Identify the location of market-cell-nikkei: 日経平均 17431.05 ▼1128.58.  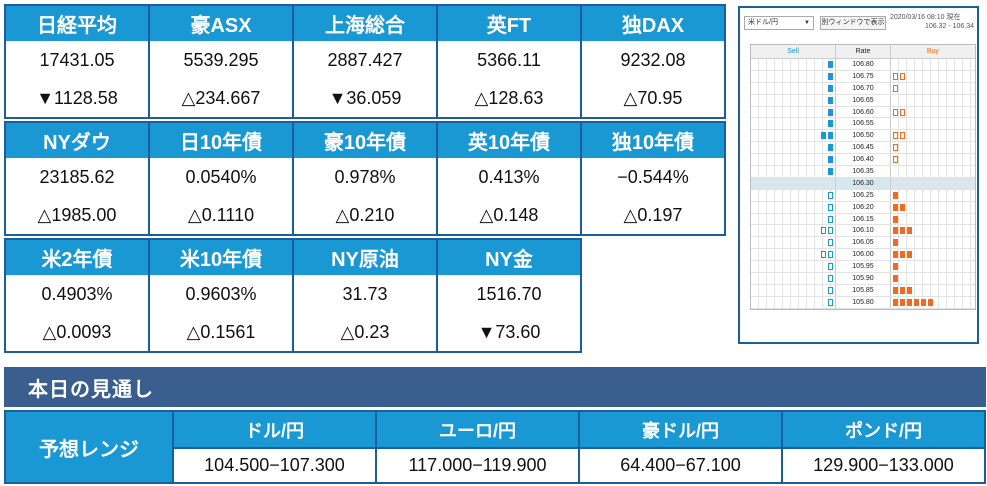
(77, 61).